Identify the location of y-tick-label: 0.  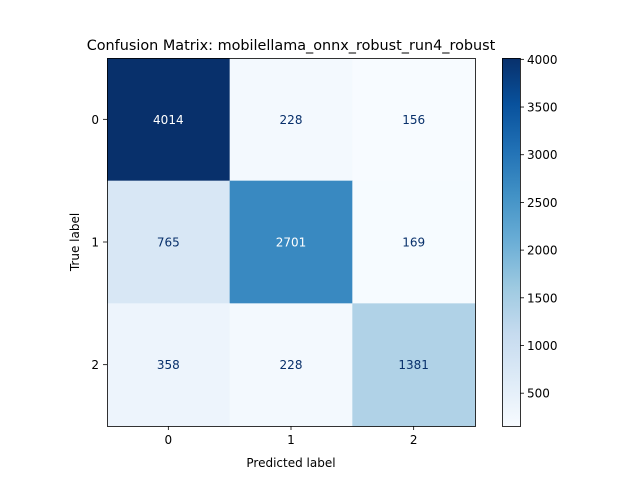
(95, 120).